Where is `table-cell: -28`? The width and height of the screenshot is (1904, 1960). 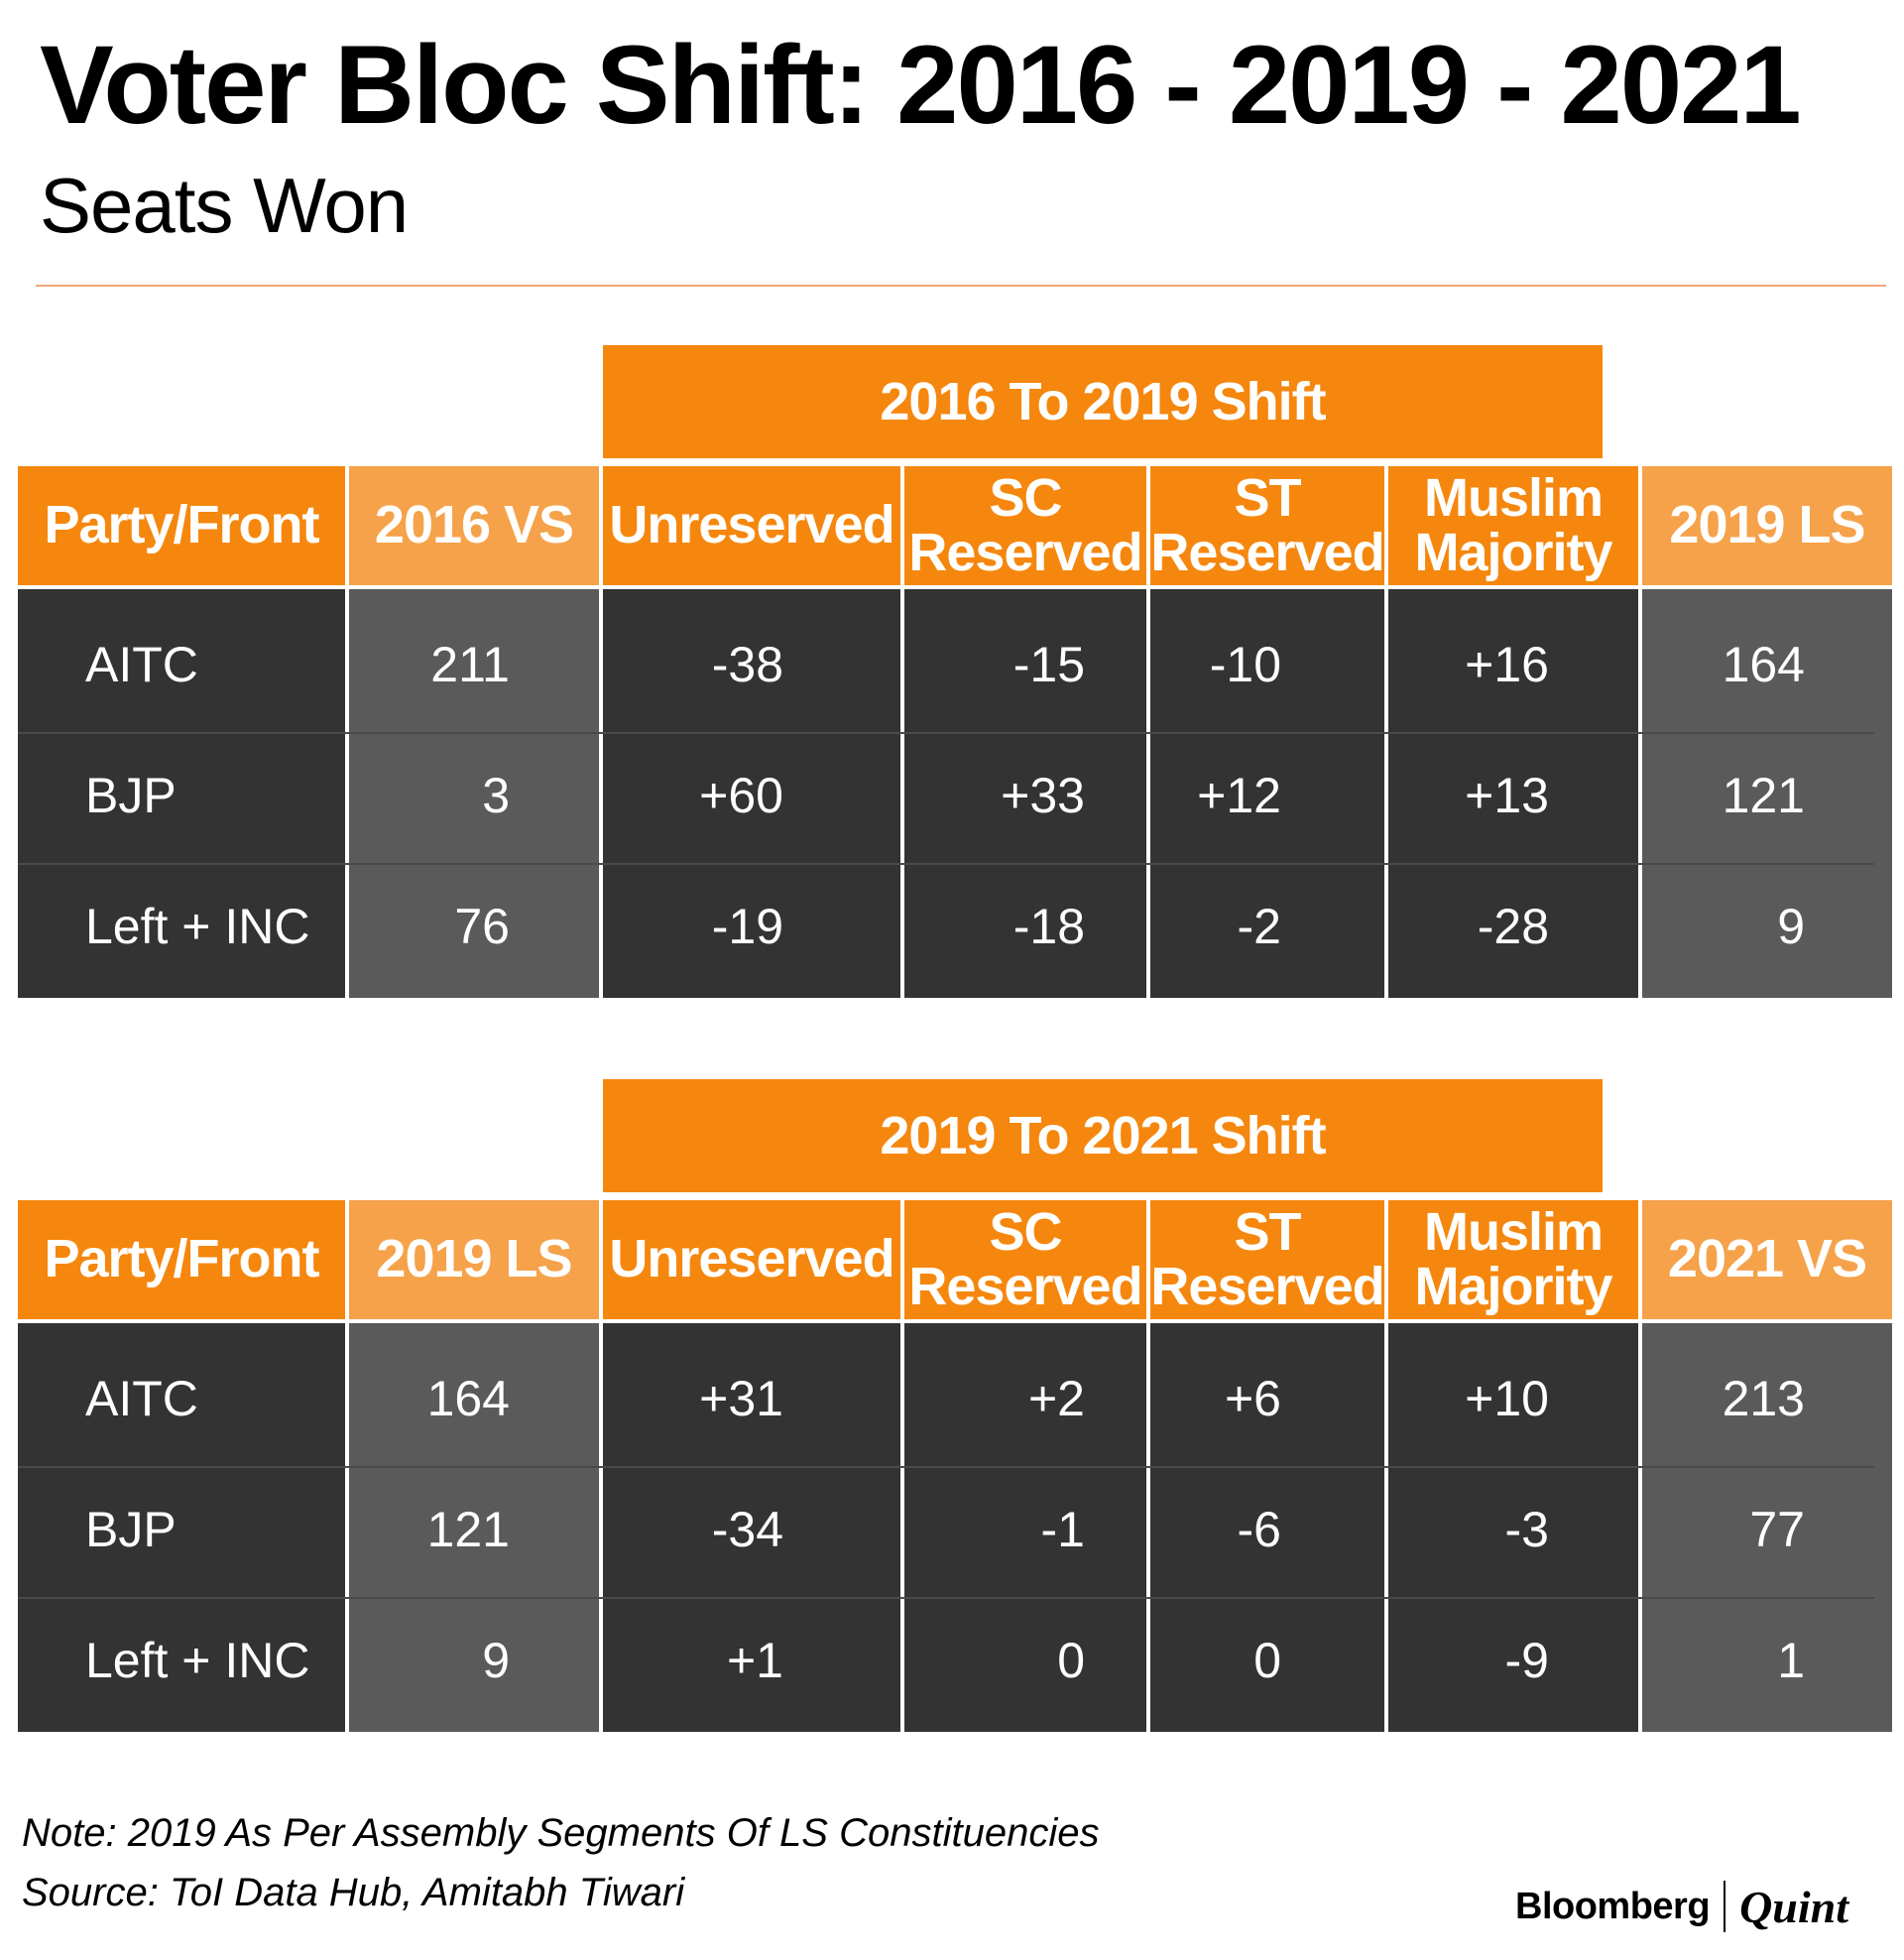 table-cell: -28 is located at coordinates (1513, 927).